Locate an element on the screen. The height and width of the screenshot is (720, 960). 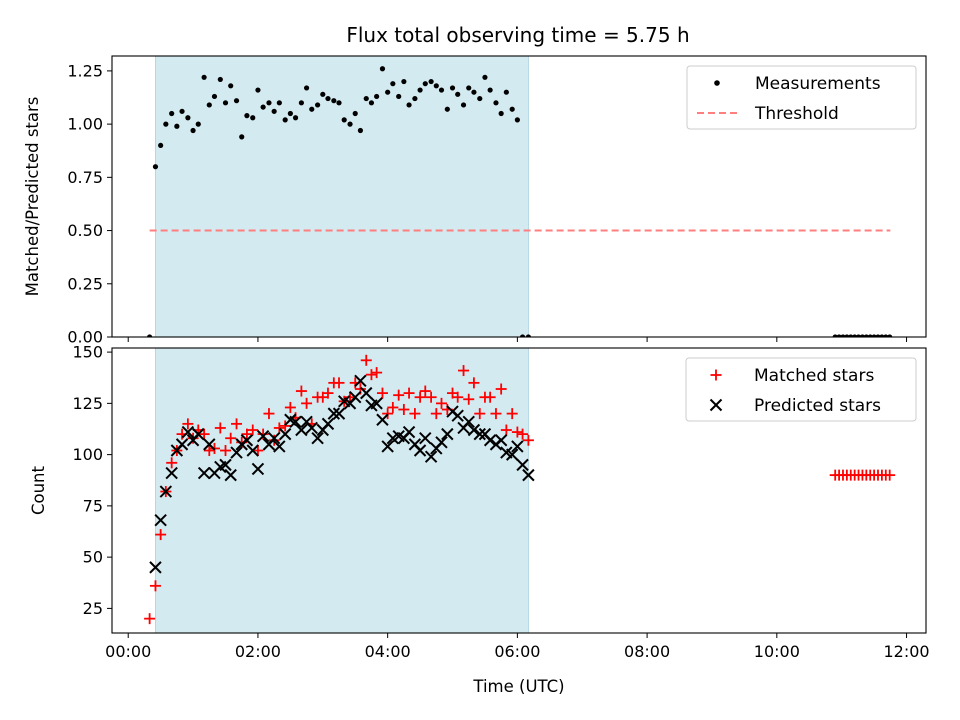
x-tick-label: 12:00 is located at coordinates (906, 651).